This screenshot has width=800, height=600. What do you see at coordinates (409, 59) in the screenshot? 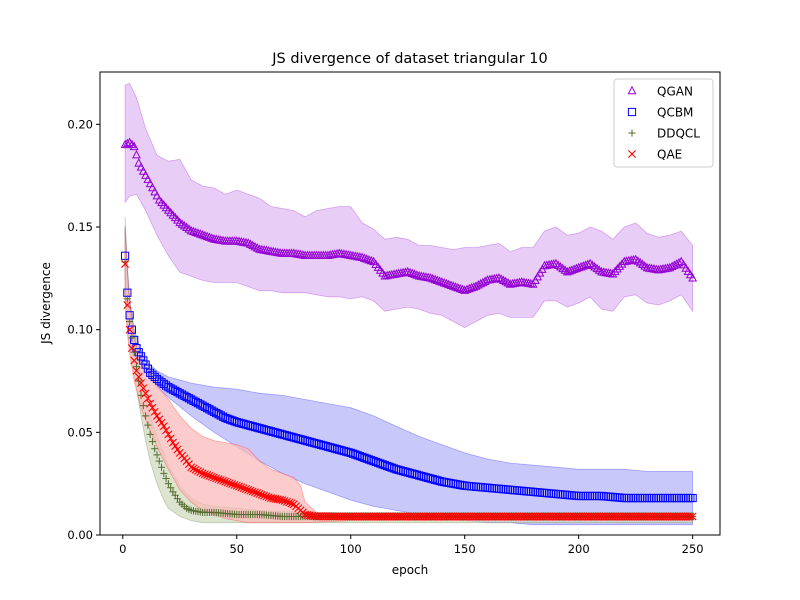
I see `chart-title: JS divergence of dataset triangular 10` at bounding box center [409, 59].